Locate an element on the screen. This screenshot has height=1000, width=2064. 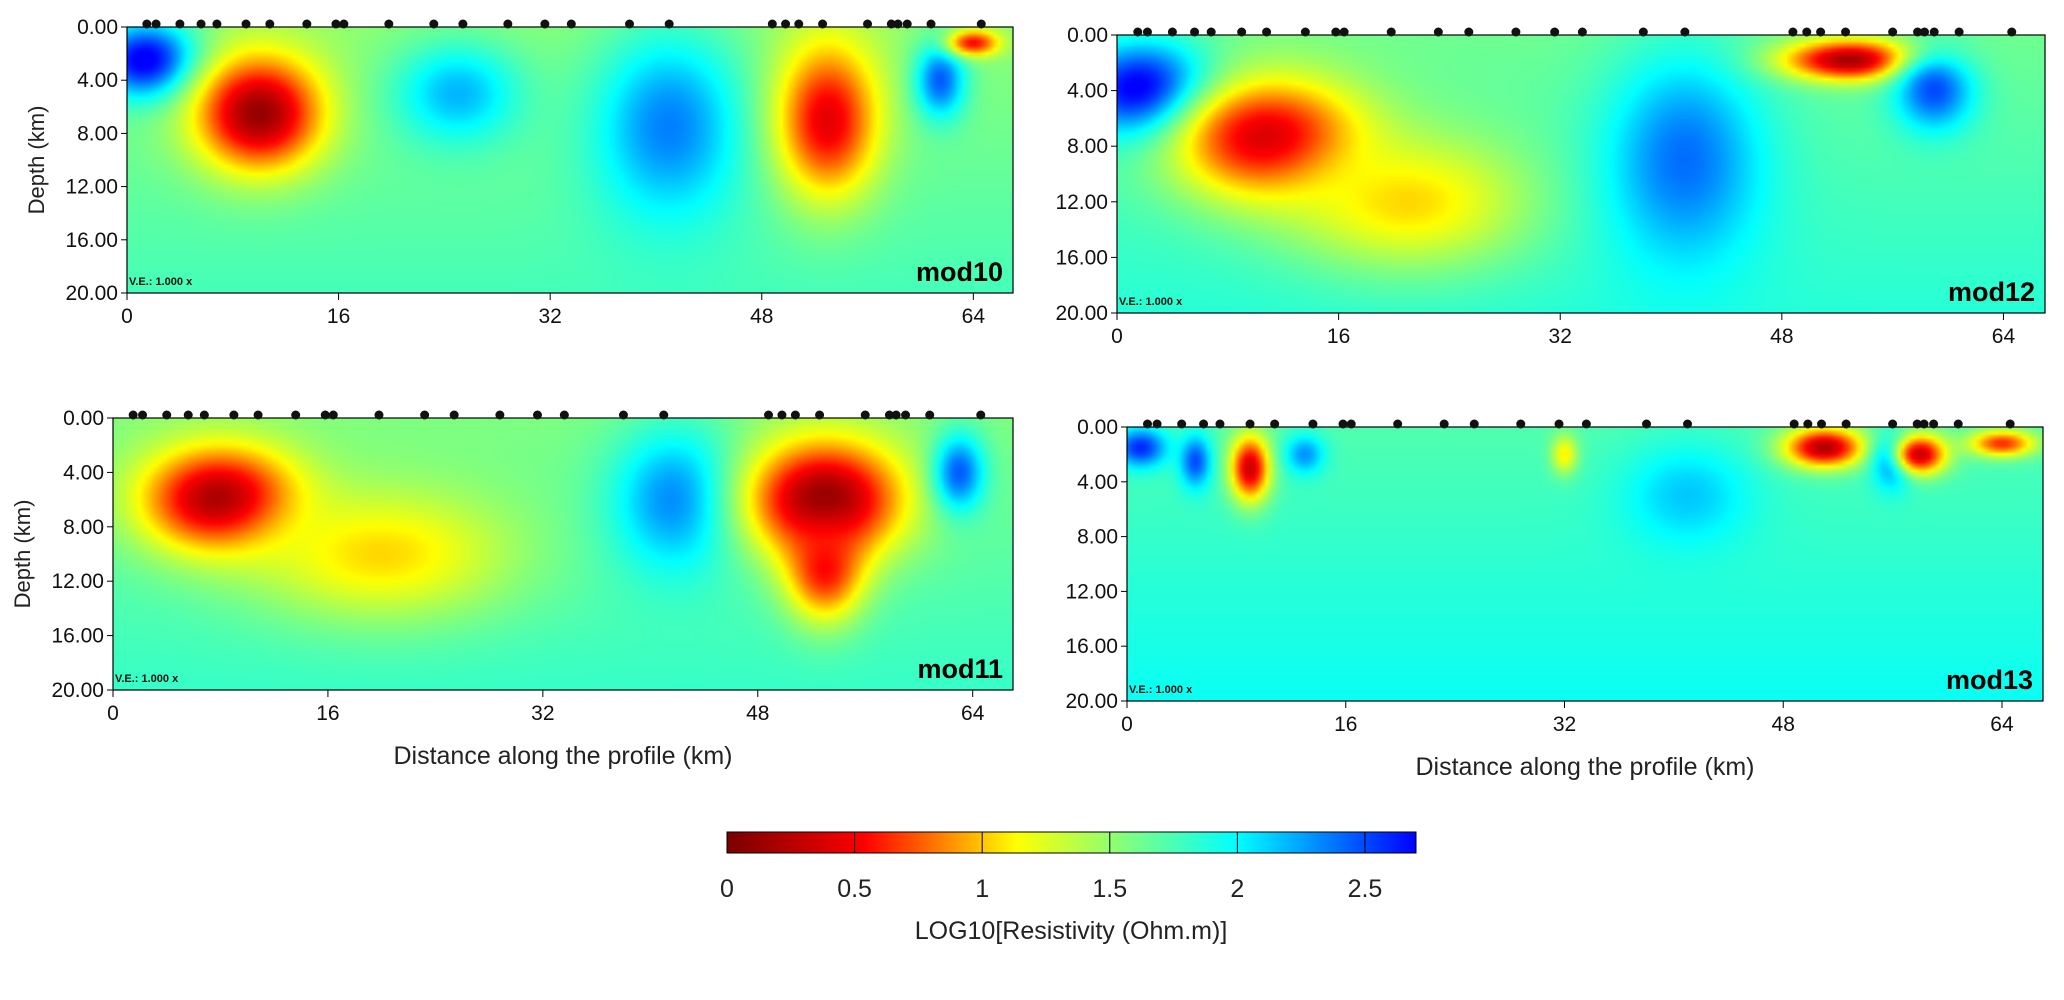
x-axis-label: Distance along the profile (km) is located at coordinates (1584, 767).